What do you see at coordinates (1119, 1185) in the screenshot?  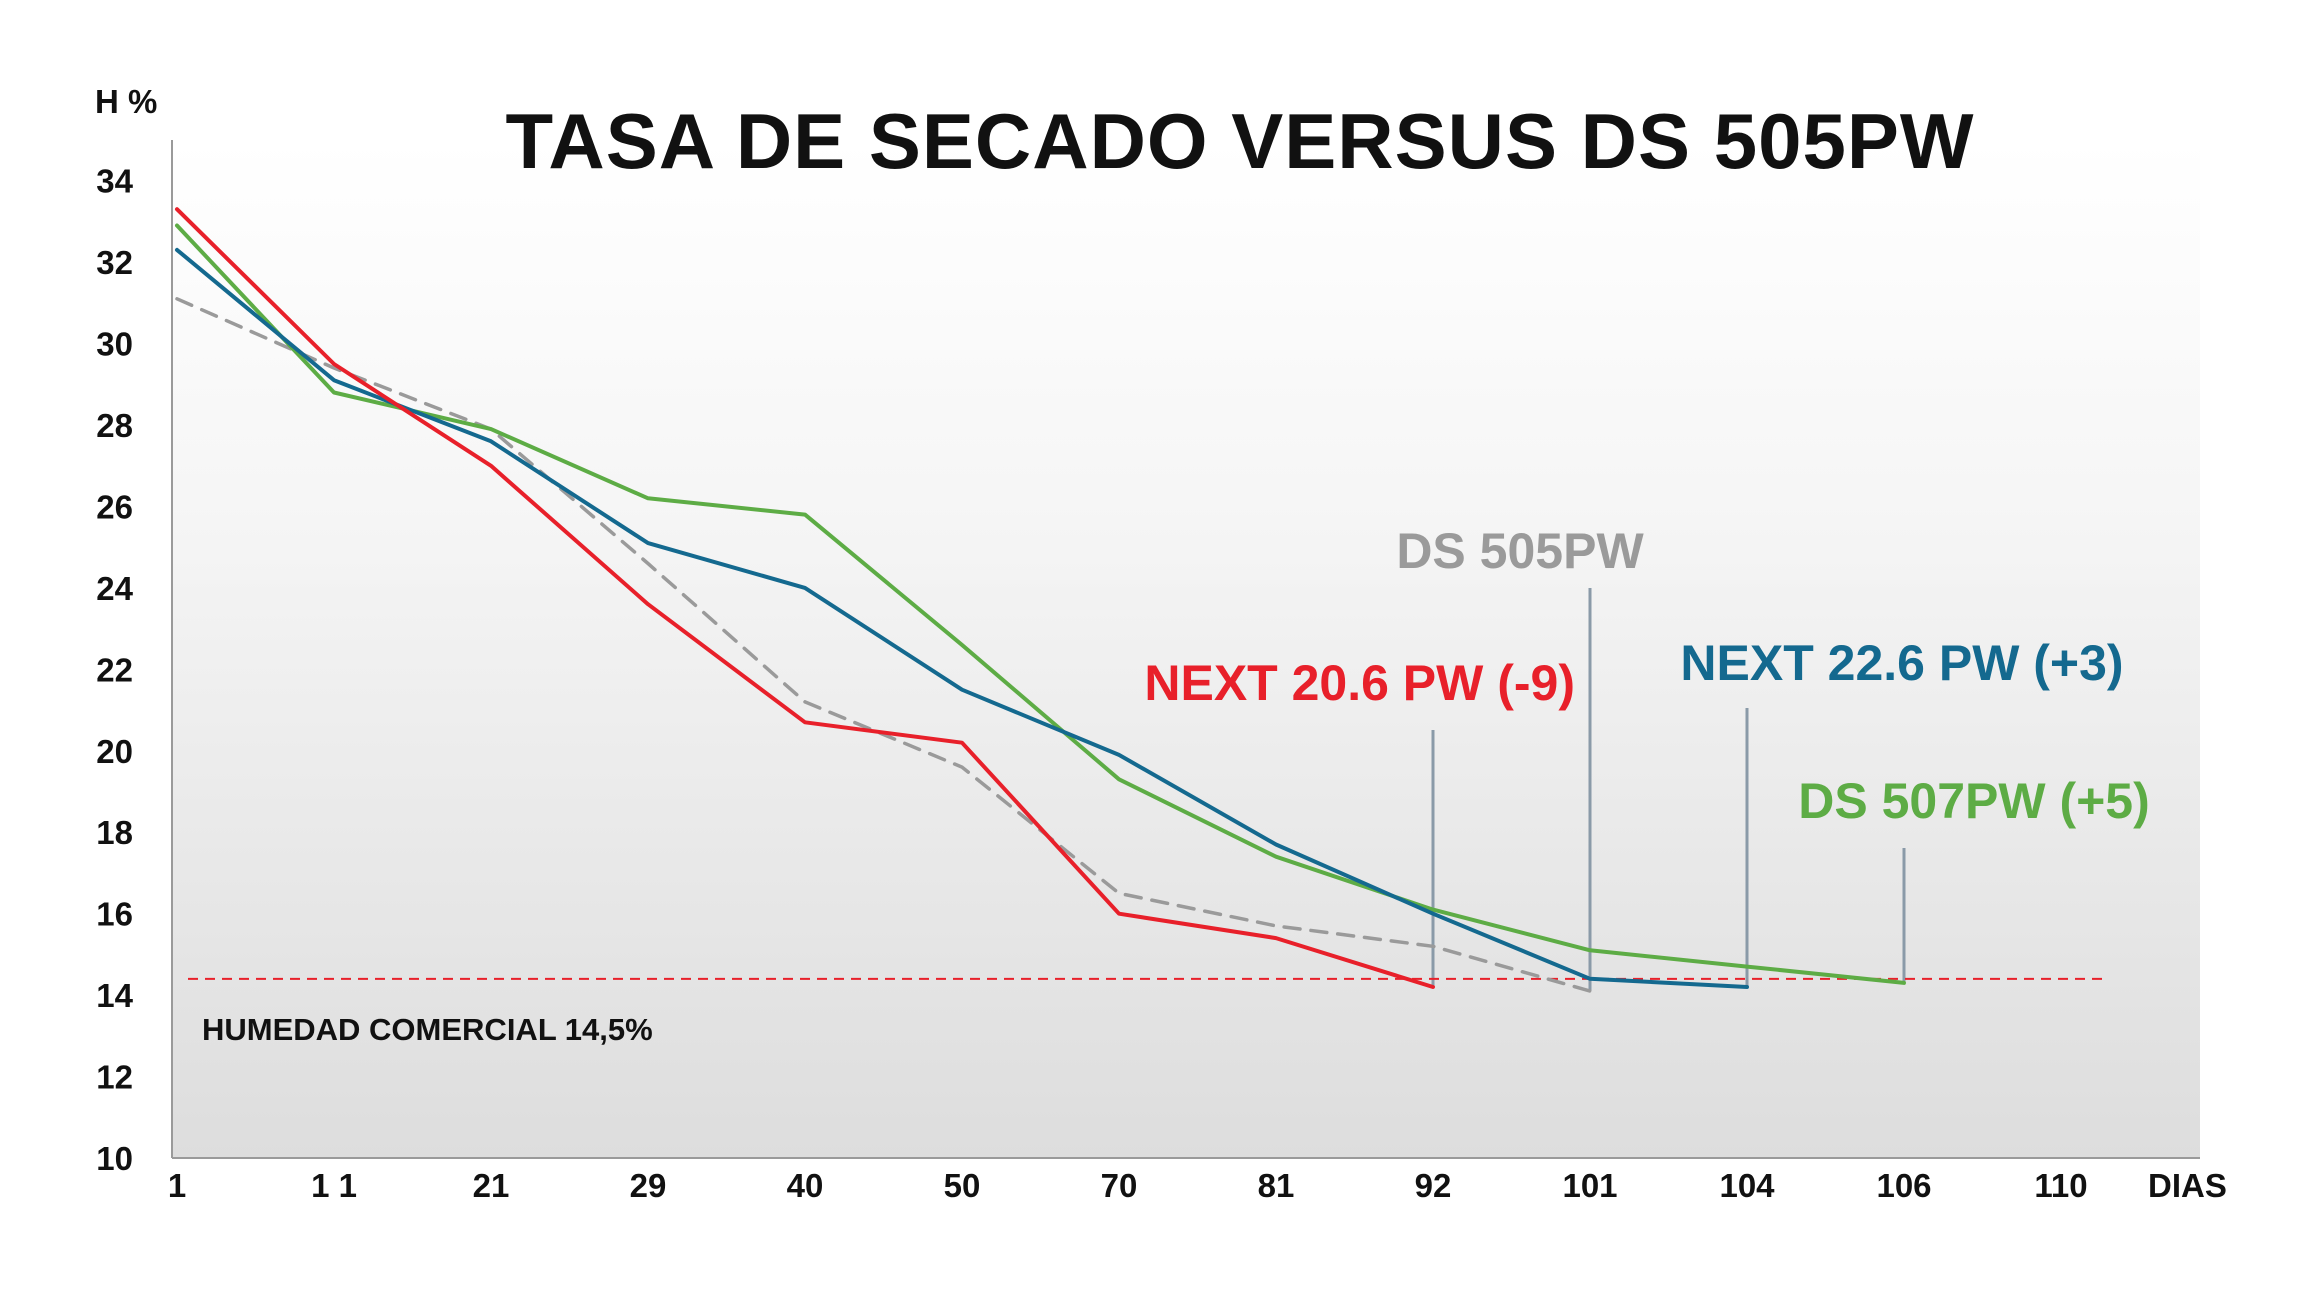 I see `x-tick-label: 70` at bounding box center [1119, 1185].